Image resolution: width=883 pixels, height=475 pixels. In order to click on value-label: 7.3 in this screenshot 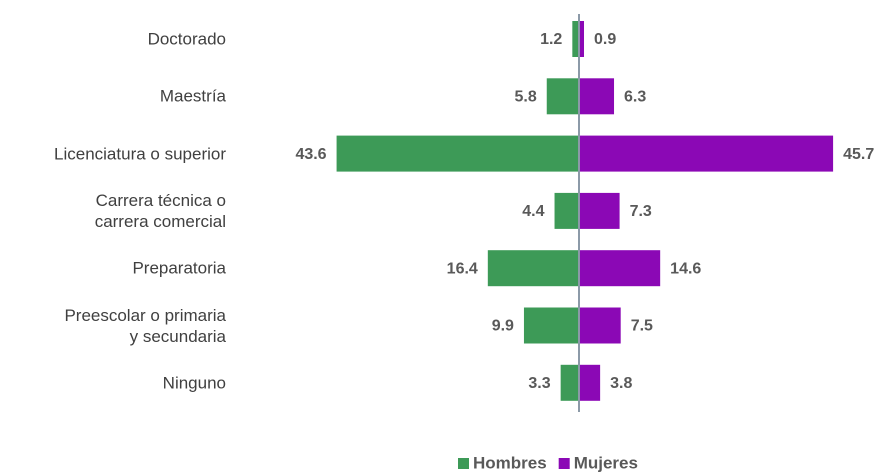, I will do `click(641, 211)`.